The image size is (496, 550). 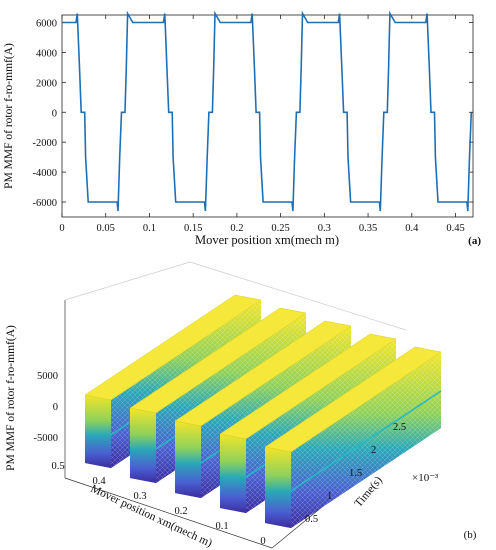 I want to click on y-tick-label-b: 2.5, so click(x=399, y=427).